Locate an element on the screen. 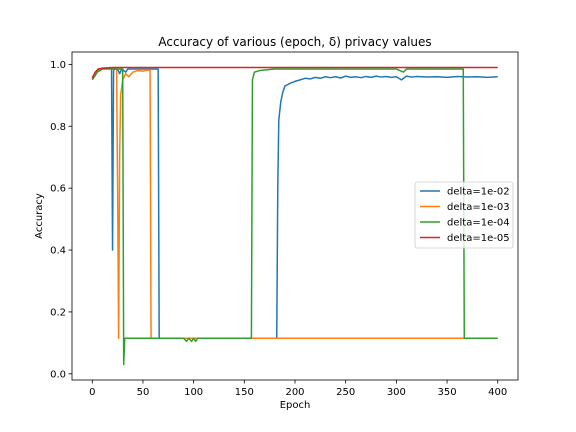 The width and height of the screenshot is (576, 432). y-tick-label: 0.0 is located at coordinates (58, 374).